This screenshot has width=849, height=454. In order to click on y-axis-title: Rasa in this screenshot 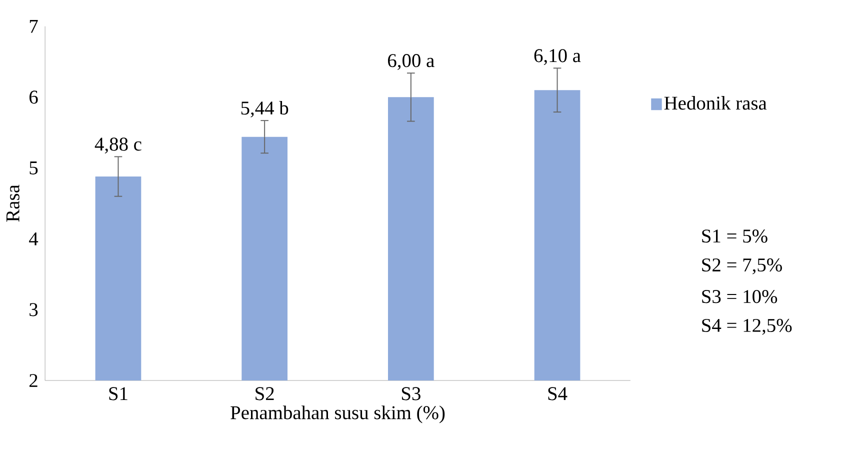, I will do `click(13, 203)`.